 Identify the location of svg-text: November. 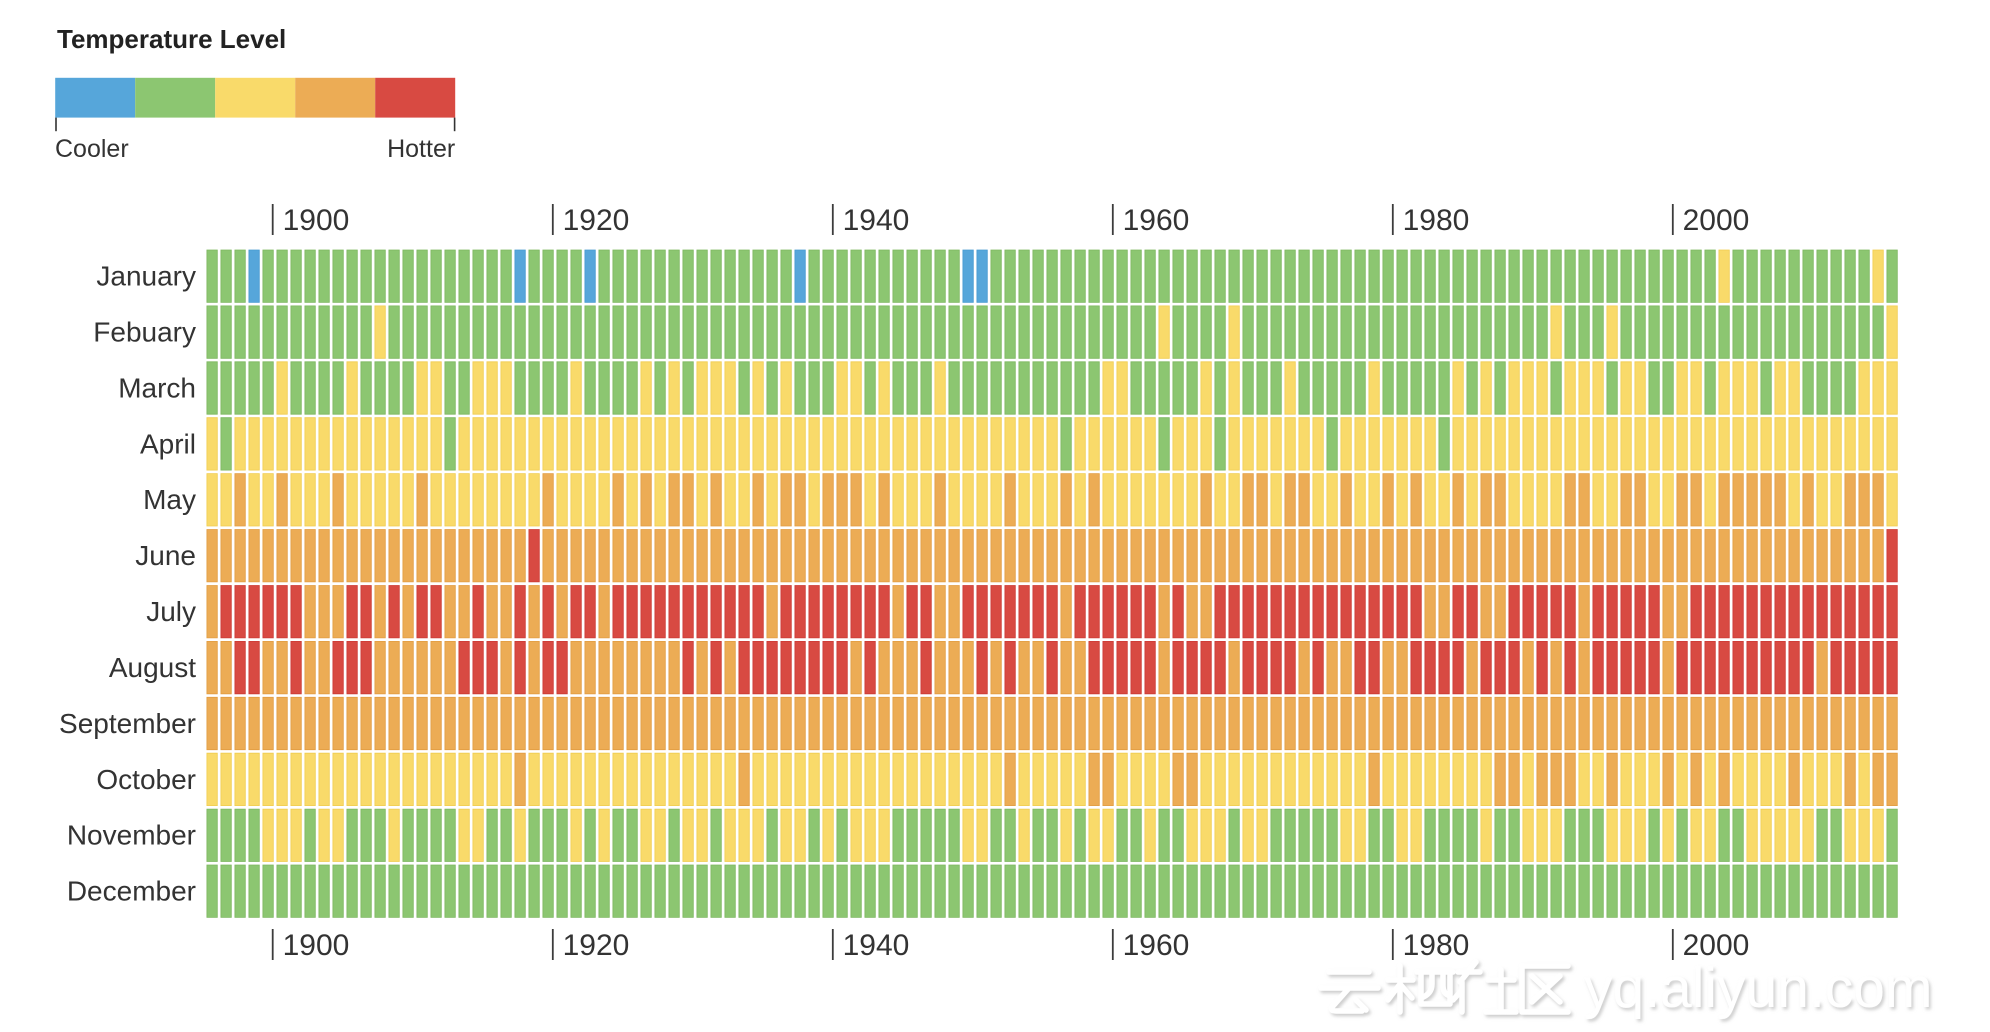
(131, 835).